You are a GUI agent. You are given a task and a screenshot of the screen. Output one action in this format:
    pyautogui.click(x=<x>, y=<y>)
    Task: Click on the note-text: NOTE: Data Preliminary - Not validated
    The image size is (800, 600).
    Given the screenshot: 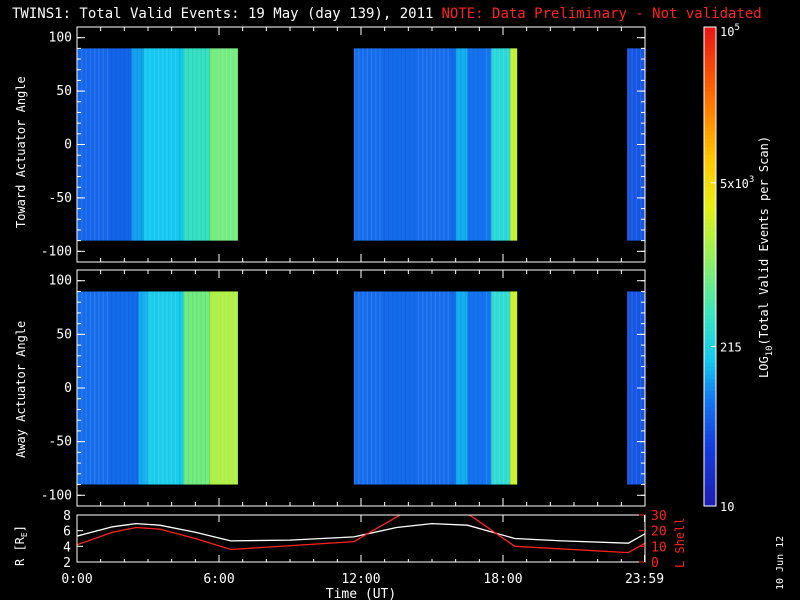 What is the action you would take?
    pyautogui.click(x=601, y=14)
    